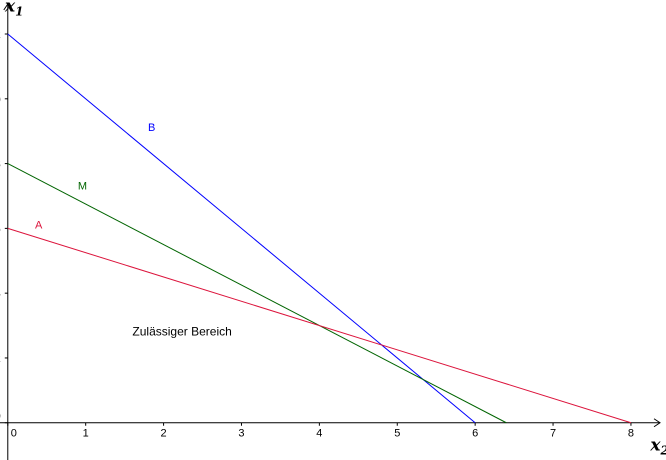  I want to click on x-axis-arrow, so click(657, 423).